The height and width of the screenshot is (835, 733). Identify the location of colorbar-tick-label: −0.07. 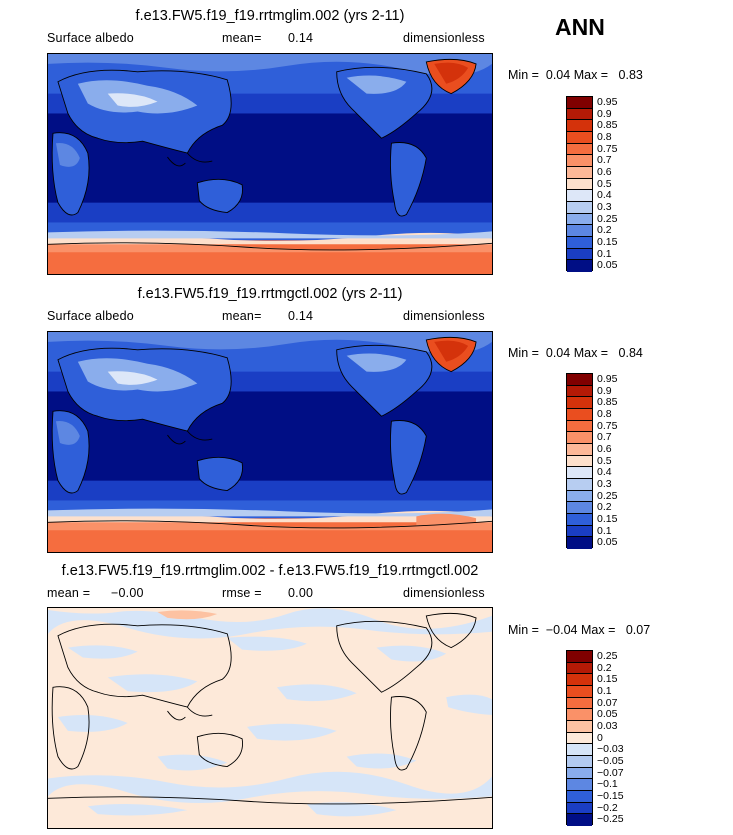
(610, 772).